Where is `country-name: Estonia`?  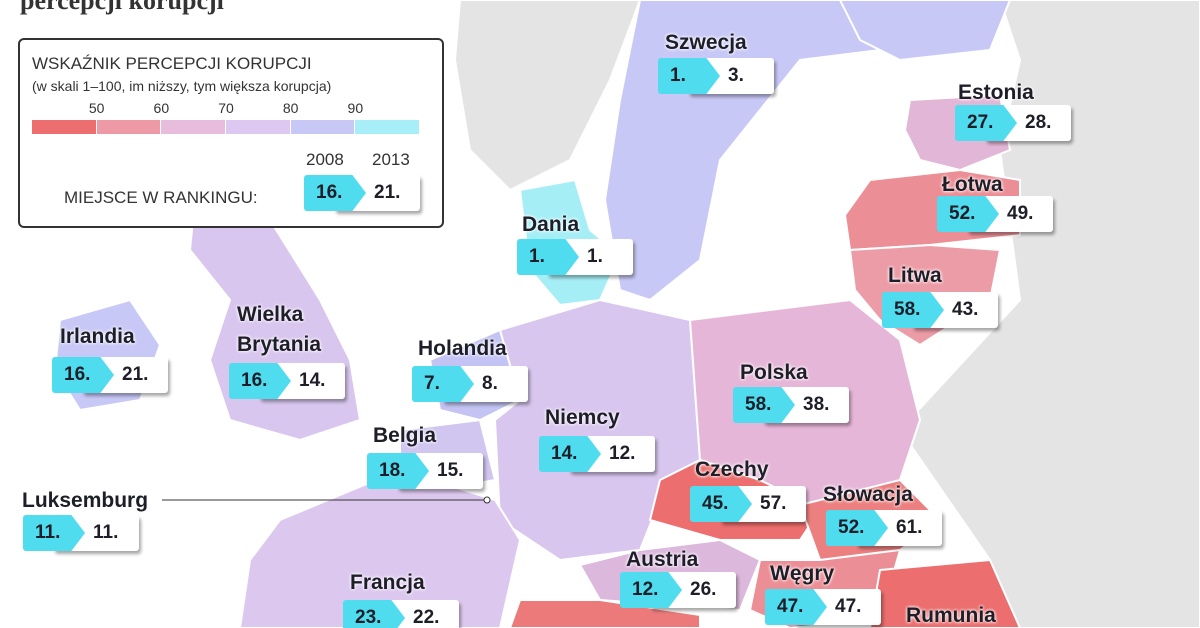 country-name: Estonia is located at coordinates (996, 92).